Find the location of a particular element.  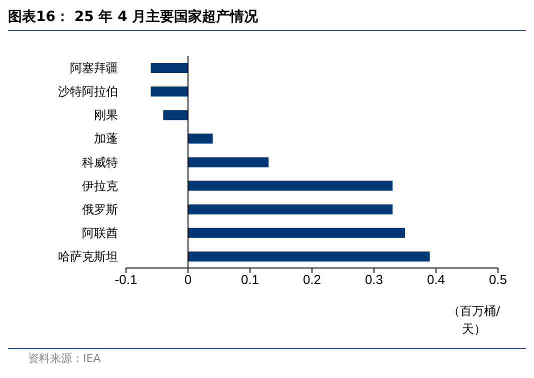

y-tick-label: 伊拉克 is located at coordinates (100, 185).